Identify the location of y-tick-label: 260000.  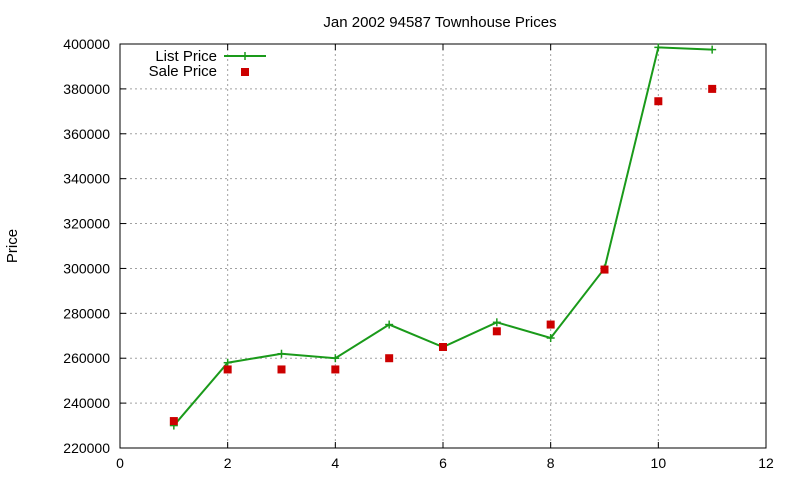
(86, 358).